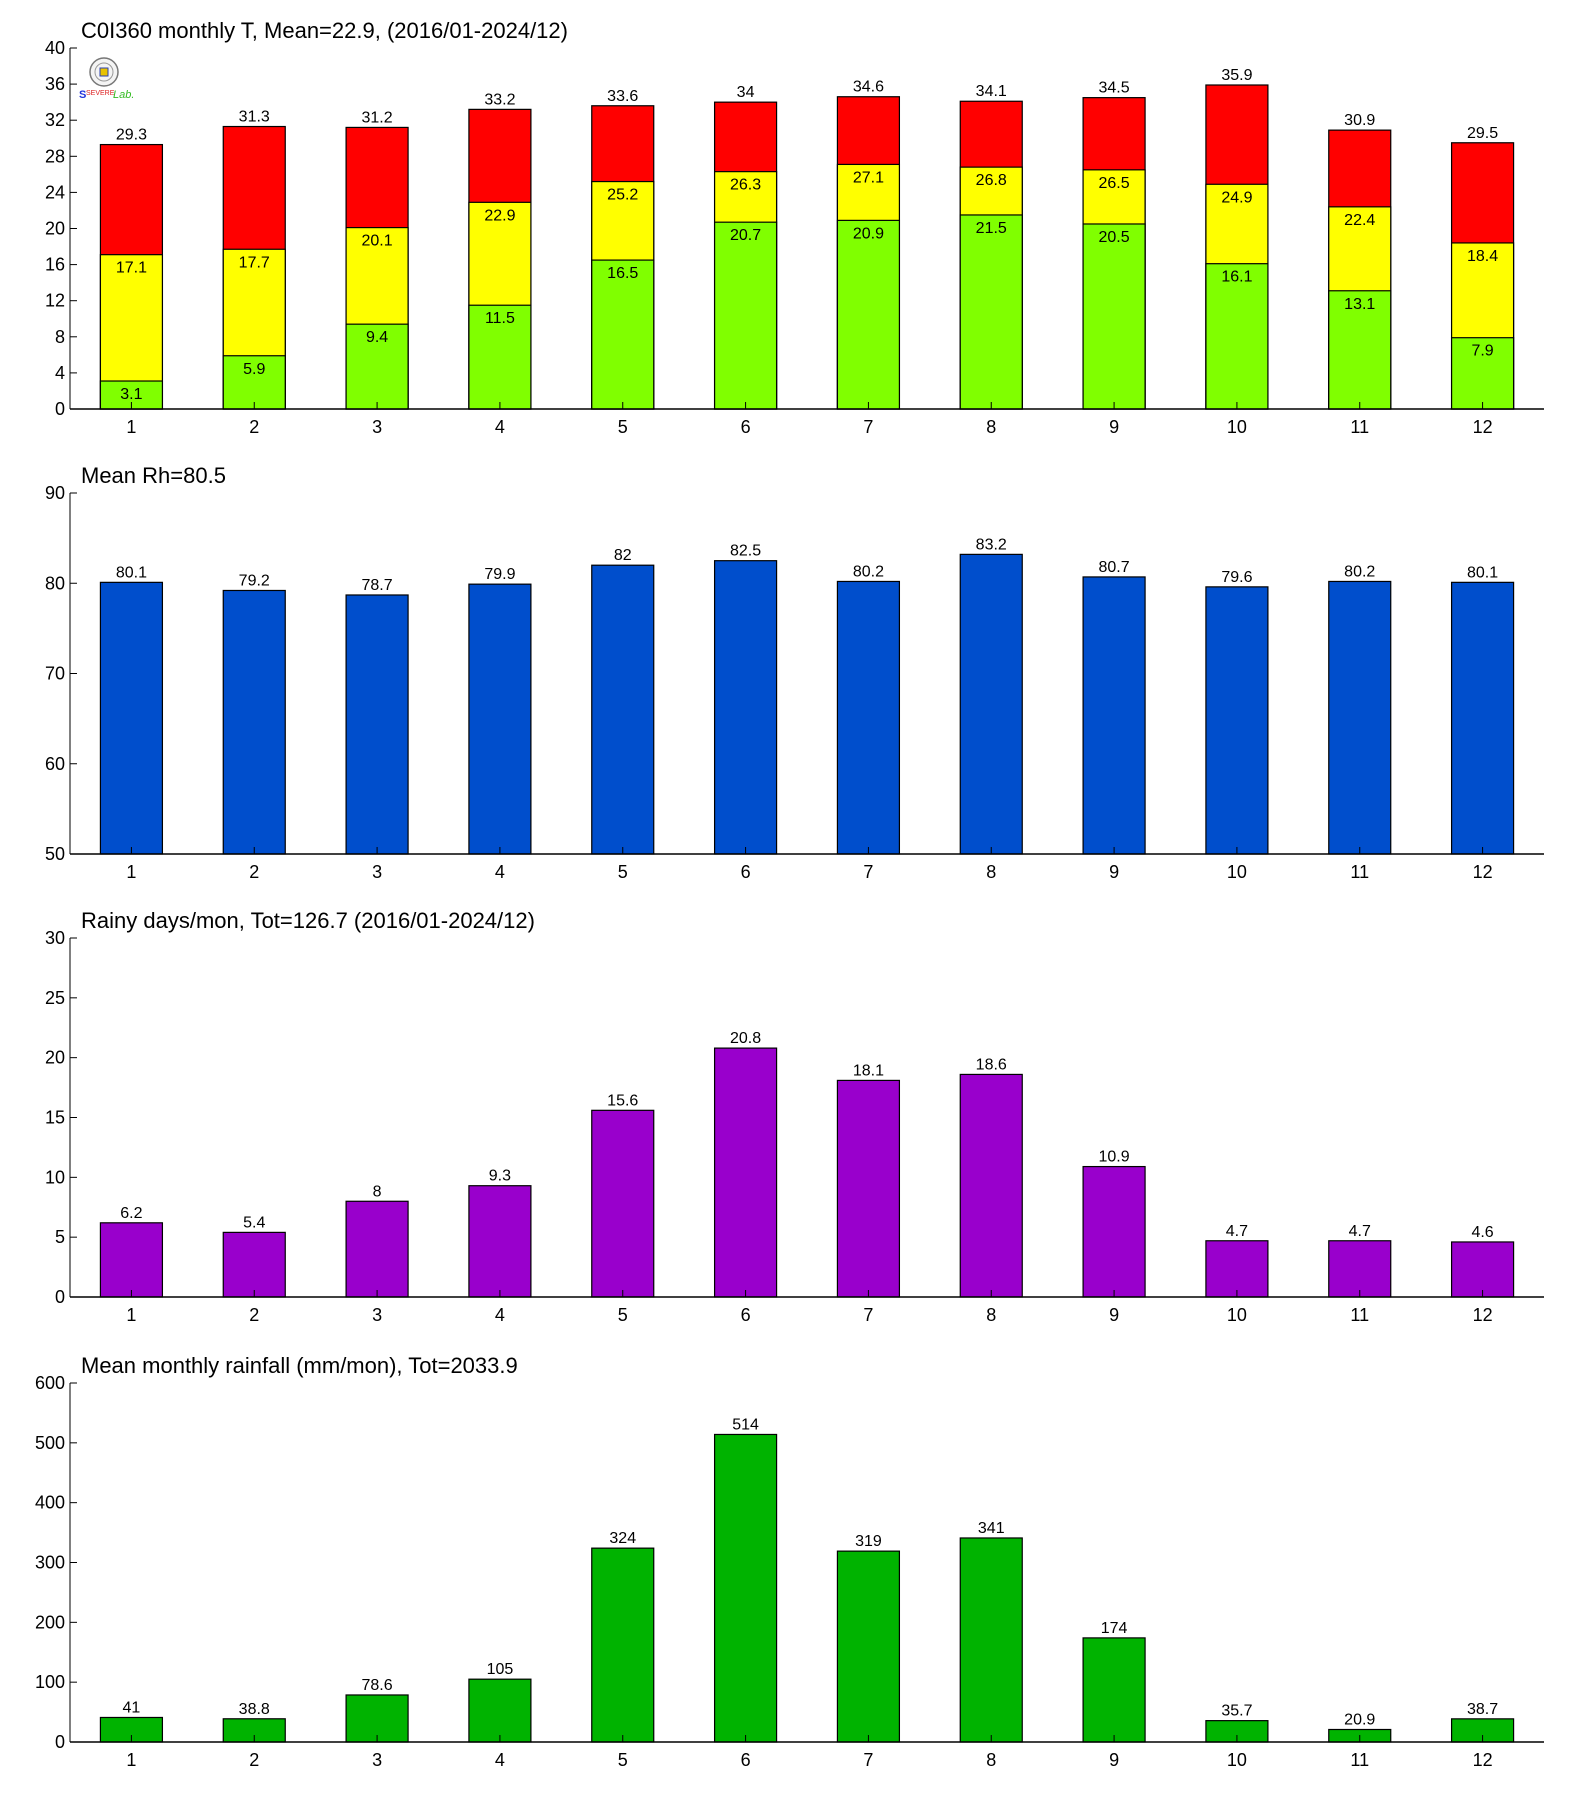 The width and height of the screenshot is (1580, 1805). What do you see at coordinates (254, 117) in the screenshot?
I see `data-label-max: 31.3` at bounding box center [254, 117].